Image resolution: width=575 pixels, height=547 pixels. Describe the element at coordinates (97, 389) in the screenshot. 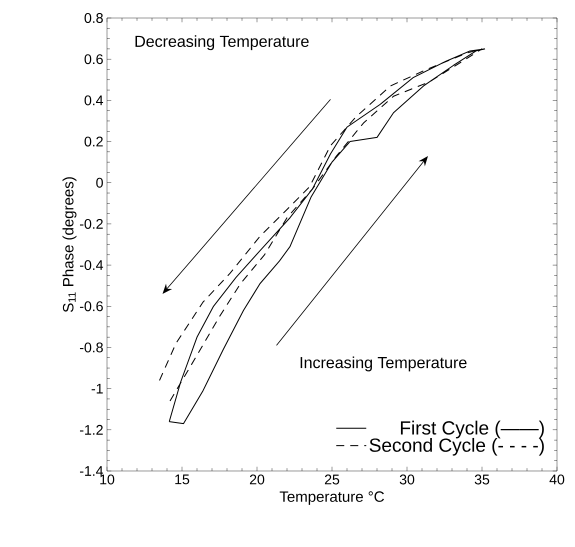

I see `y-tick-label: -1` at that location.